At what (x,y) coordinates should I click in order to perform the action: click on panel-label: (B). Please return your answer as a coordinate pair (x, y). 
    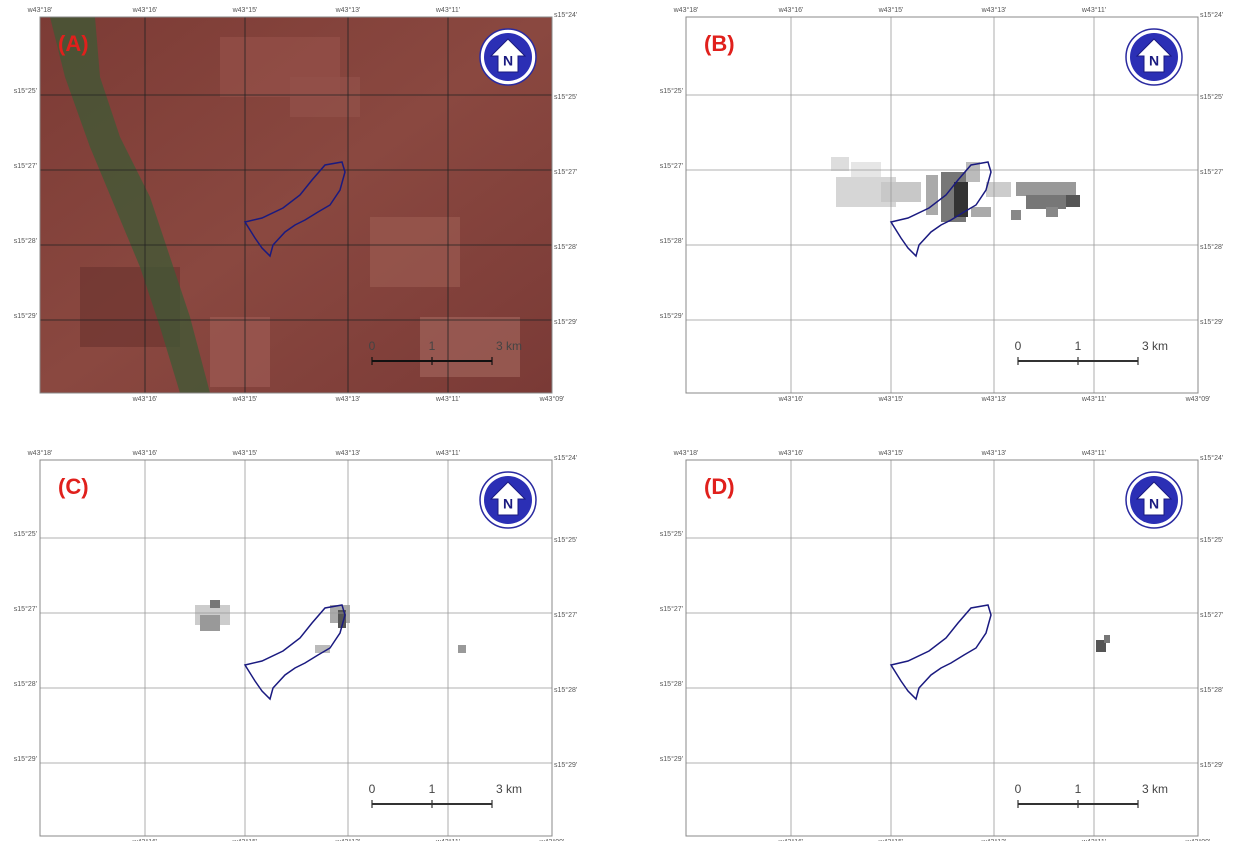
    Looking at the image, I should click on (719, 43).